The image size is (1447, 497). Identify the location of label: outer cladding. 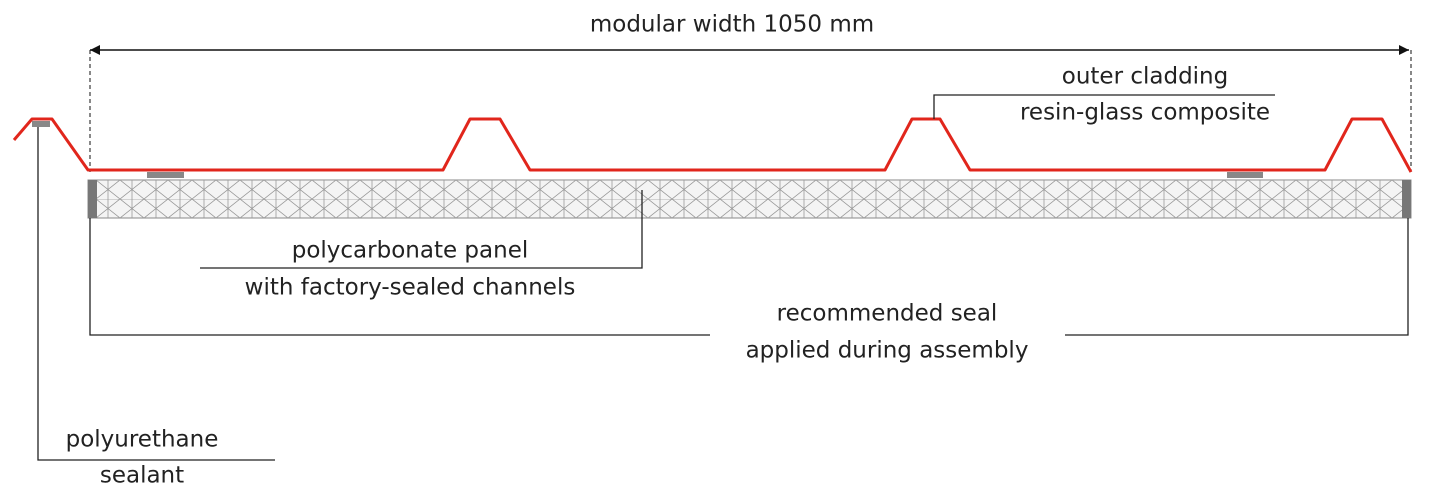
(1145, 77).